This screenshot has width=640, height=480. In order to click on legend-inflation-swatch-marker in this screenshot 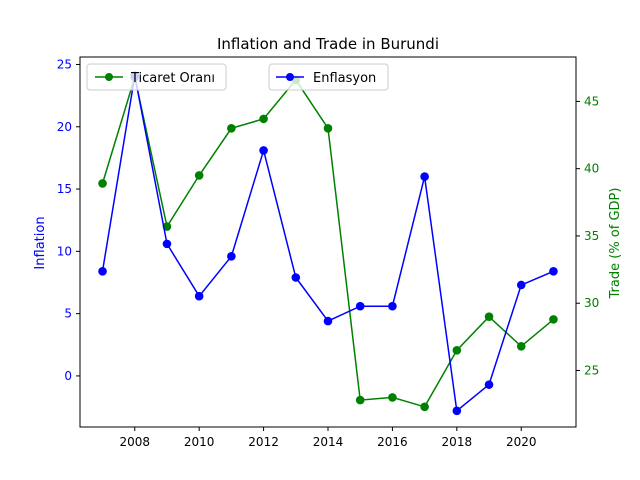, I will do `click(290, 77)`.